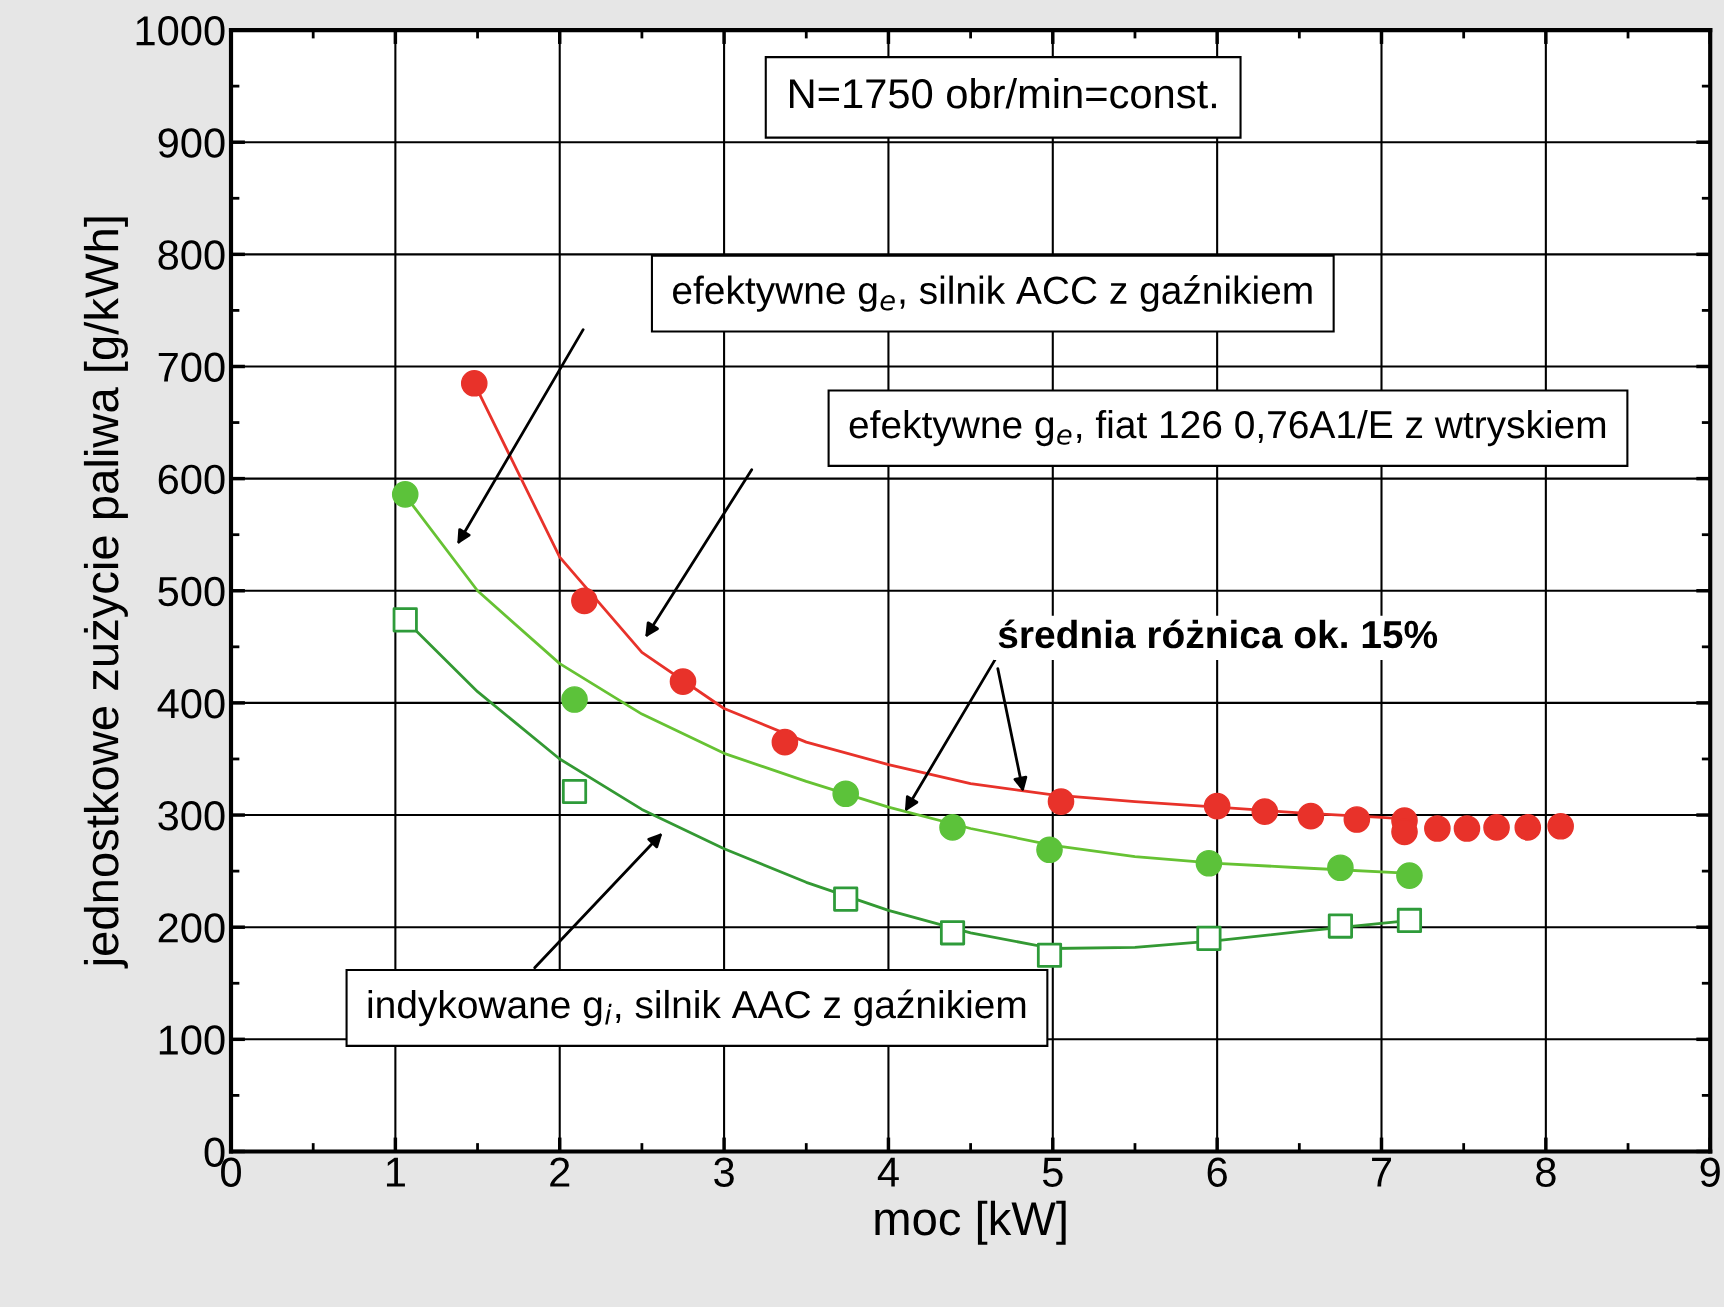 Image resolution: width=1724 pixels, height=1307 pixels. I want to click on annotation: średnia różnica ok. 15%, so click(1218, 634).